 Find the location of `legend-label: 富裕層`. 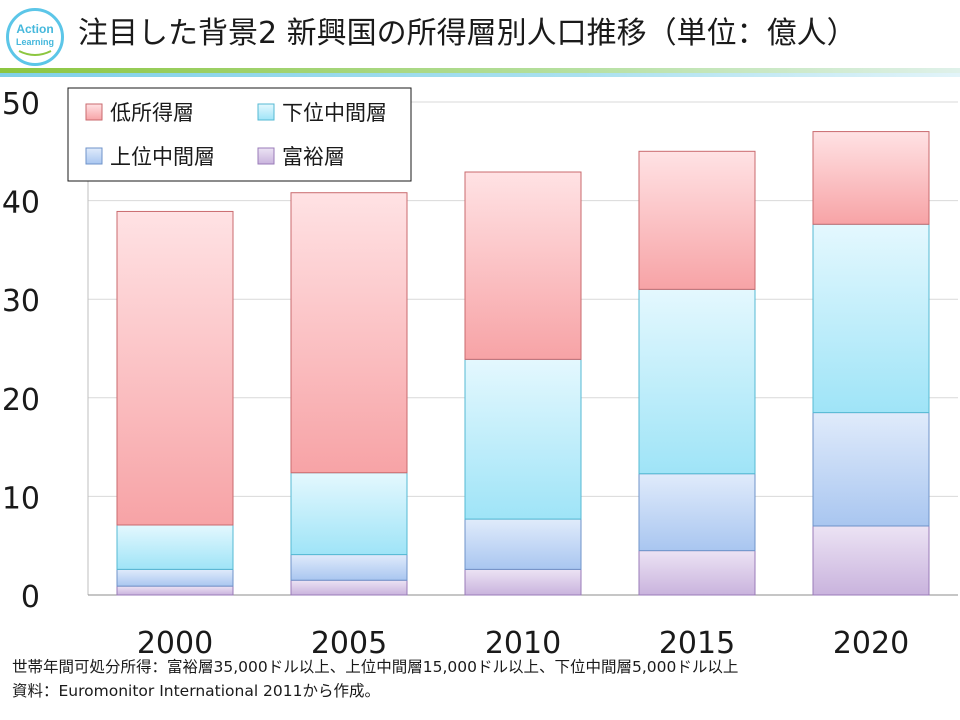

legend-label: 富裕層 is located at coordinates (313, 157).